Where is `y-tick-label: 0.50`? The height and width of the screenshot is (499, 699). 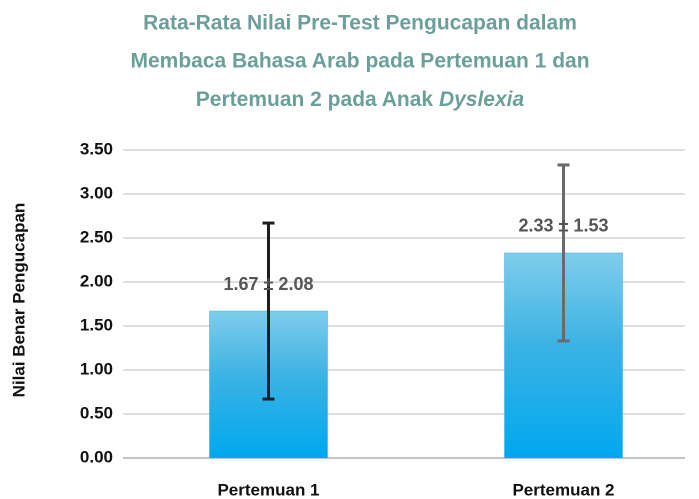 y-tick-label: 0.50 is located at coordinates (96, 412).